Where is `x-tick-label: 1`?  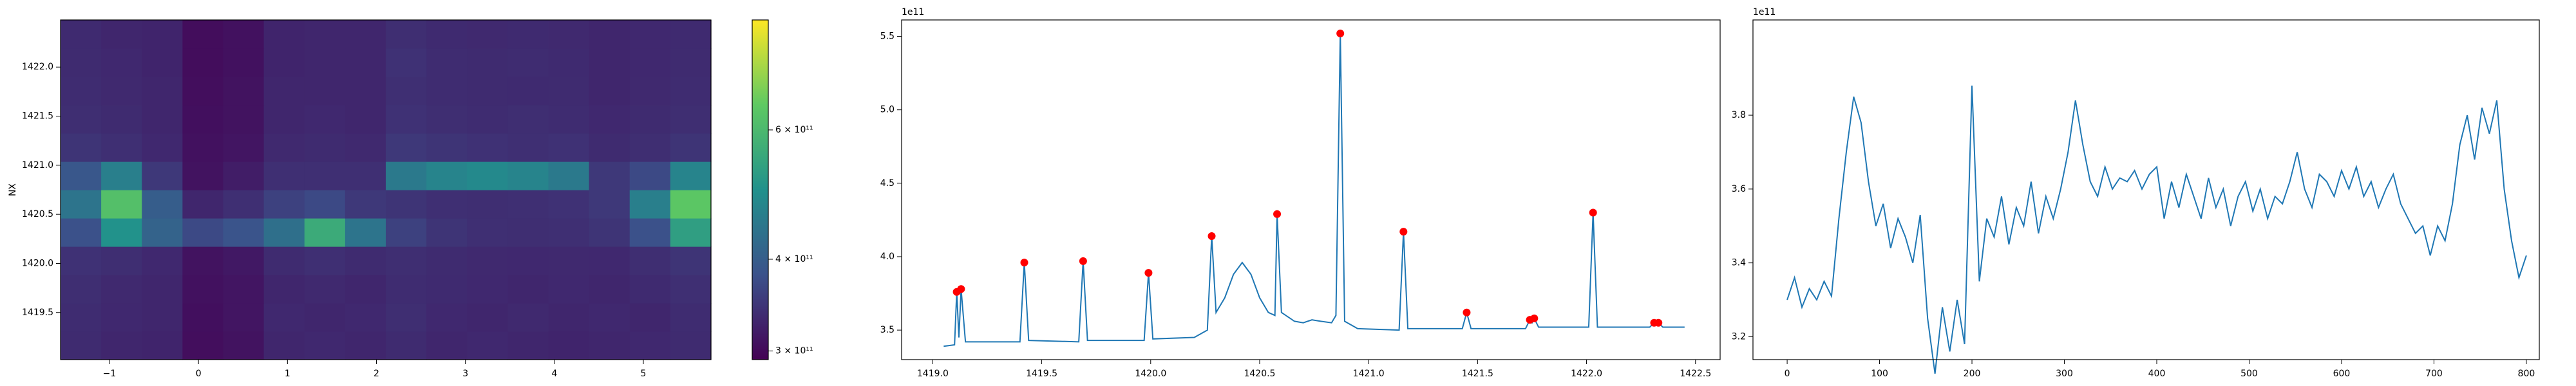
x-tick-label: 1 is located at coordinates (287, 374).